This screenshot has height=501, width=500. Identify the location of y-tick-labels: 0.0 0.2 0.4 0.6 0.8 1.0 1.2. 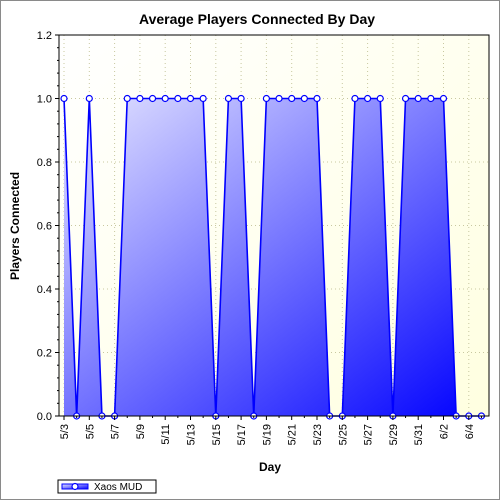
(44, 226).